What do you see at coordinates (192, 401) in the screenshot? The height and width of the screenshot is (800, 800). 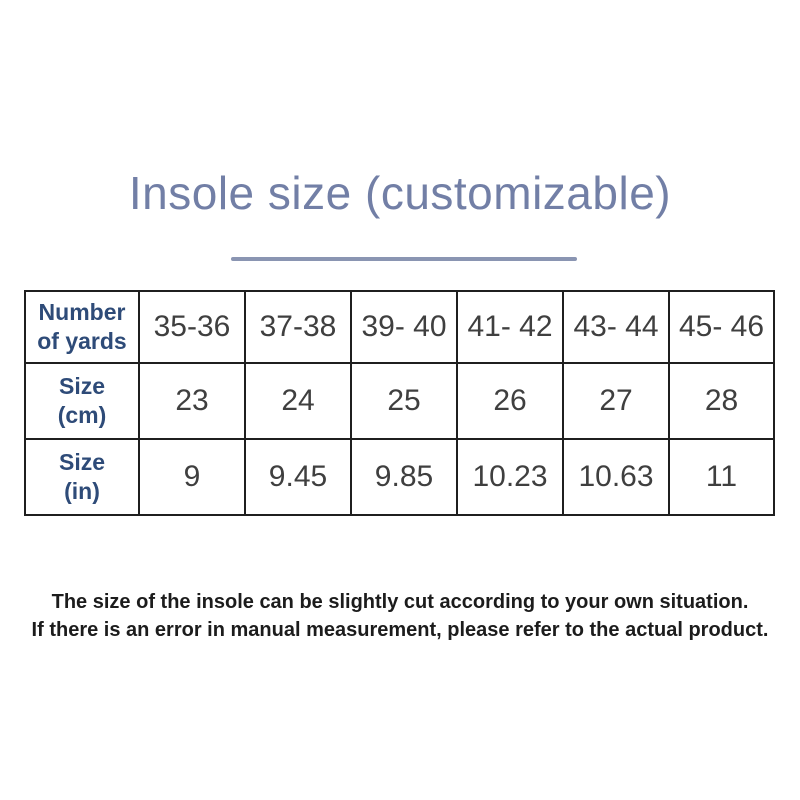 I see `size-cm-cell: 23` at bounding box center [192, 401].